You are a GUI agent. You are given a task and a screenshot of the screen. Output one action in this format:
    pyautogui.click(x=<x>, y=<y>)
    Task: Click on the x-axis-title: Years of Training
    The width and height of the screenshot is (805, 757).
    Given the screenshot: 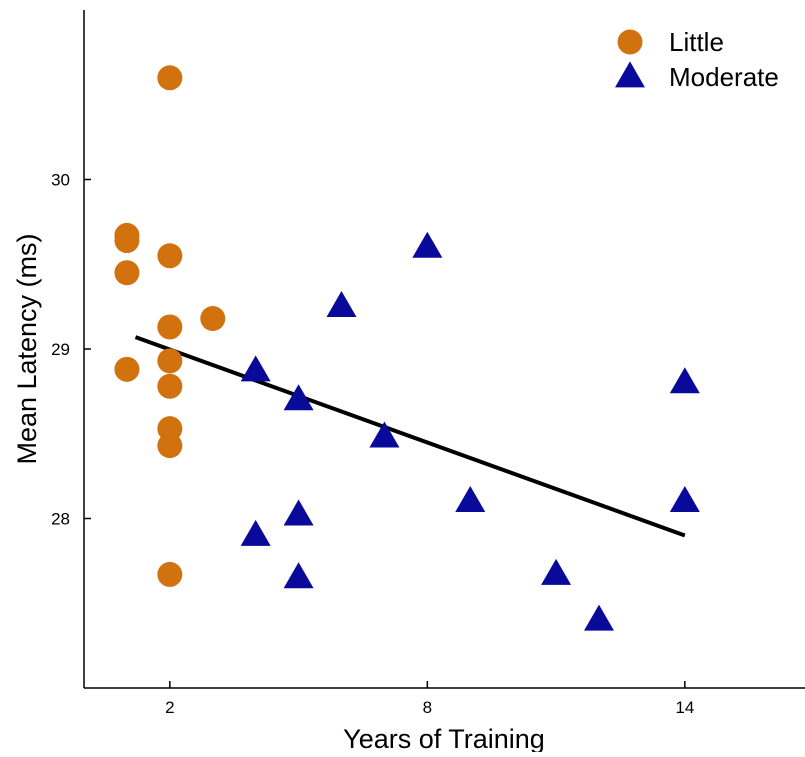 What is the action you would take?
    pyautogui.click(x=444, y=738)
    